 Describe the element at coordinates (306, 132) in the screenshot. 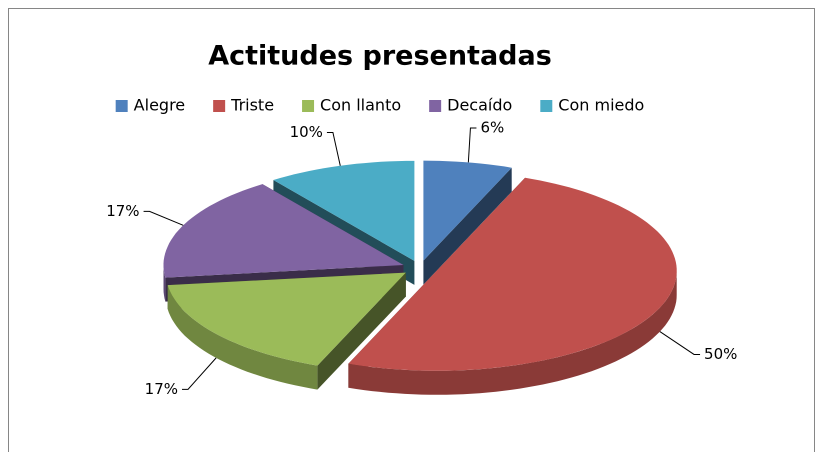

I see `data-label: 10%` at that location.